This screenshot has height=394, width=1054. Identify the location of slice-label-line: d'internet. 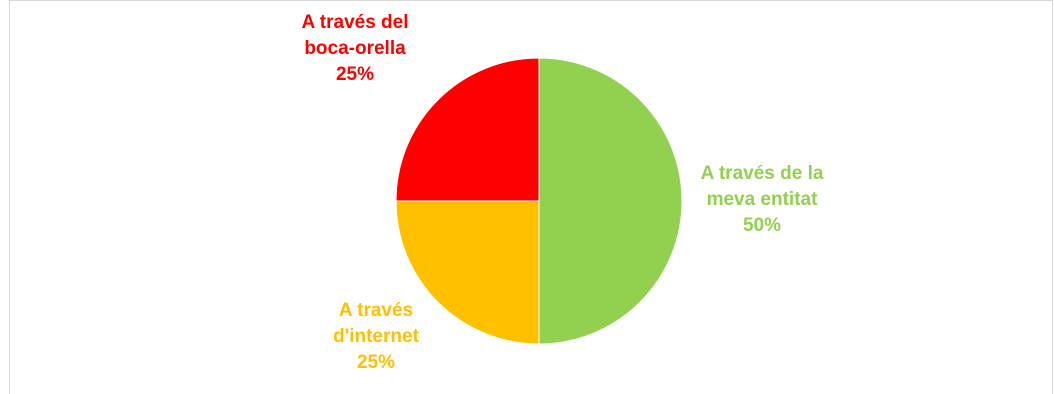
(376, 336).